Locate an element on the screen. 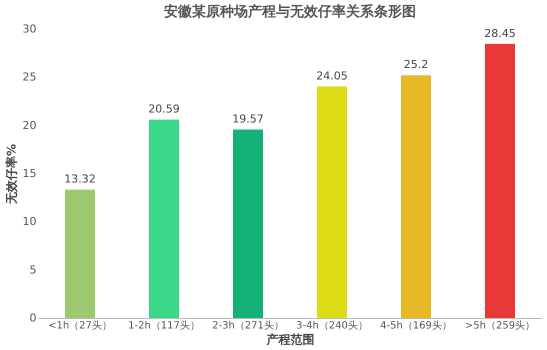 The width and height of the screenshot is (547, 350). data-label: 20.59 is located at coordinates (164, 109).